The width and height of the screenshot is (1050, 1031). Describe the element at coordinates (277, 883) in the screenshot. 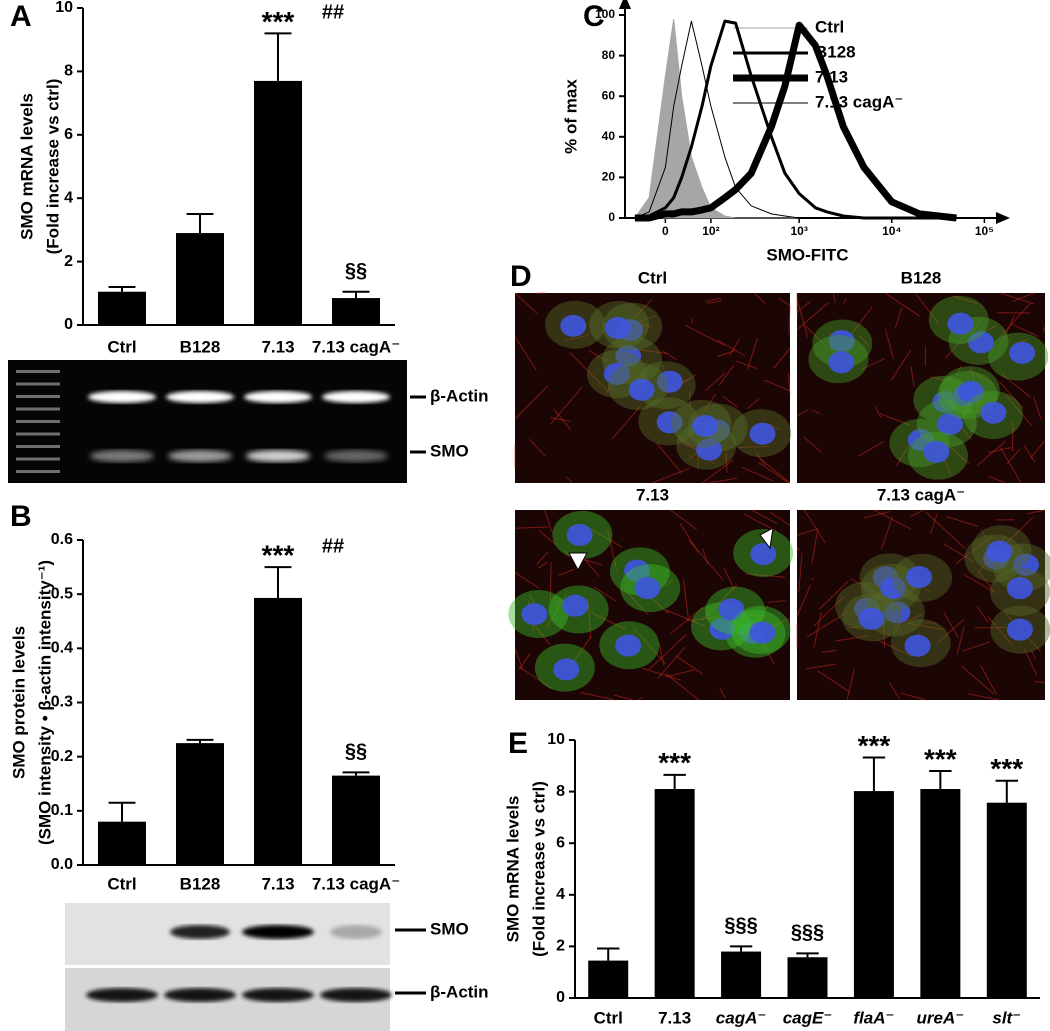

I see `x-tick-label: 7.13` at that location.